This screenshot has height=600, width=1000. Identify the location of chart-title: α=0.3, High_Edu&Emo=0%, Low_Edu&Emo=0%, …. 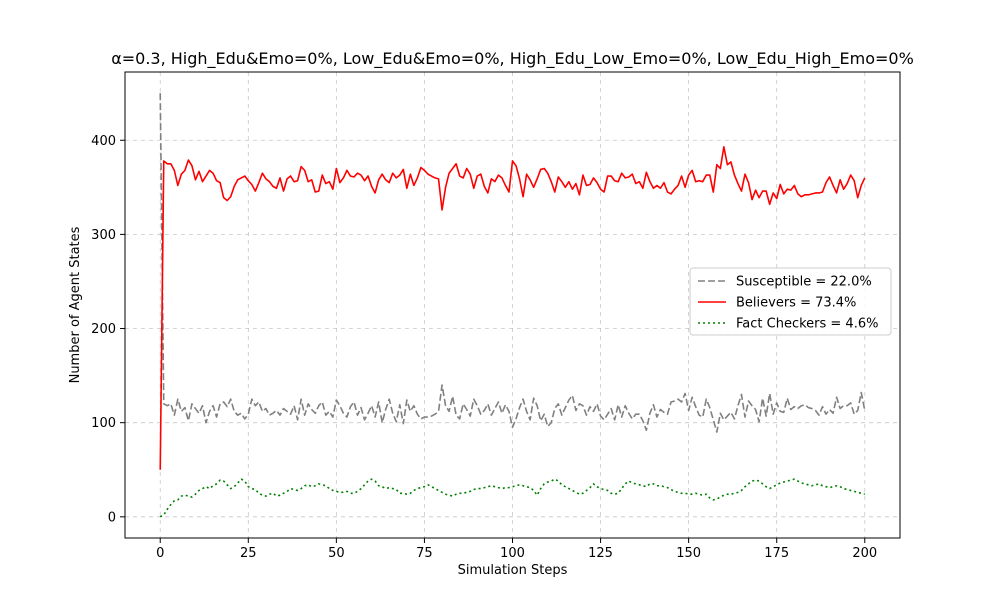
(512, 59).